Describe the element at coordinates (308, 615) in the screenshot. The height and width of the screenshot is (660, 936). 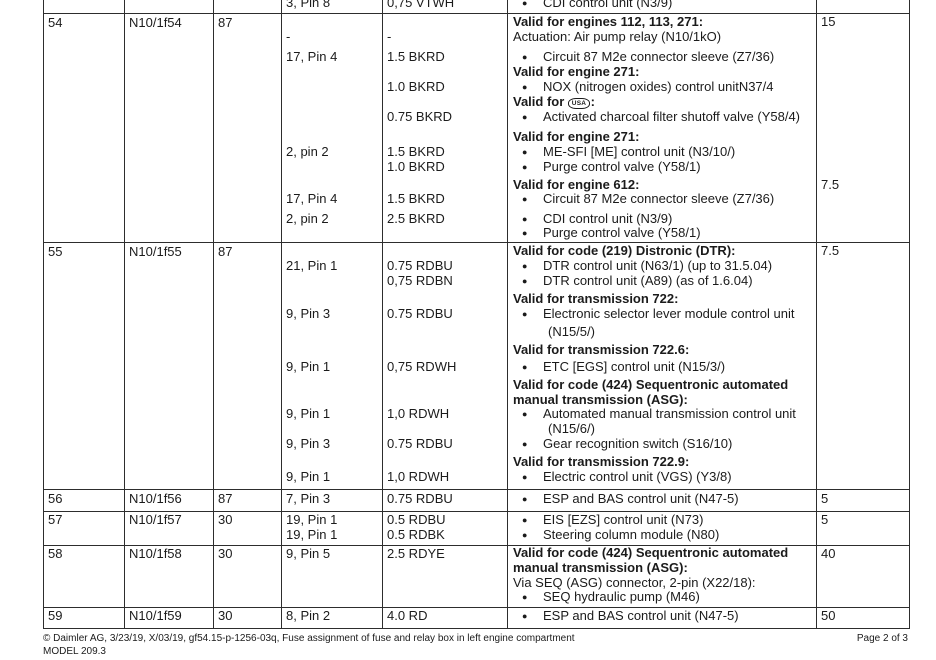
I see `pin-line: 8, Pin 2` at that location.